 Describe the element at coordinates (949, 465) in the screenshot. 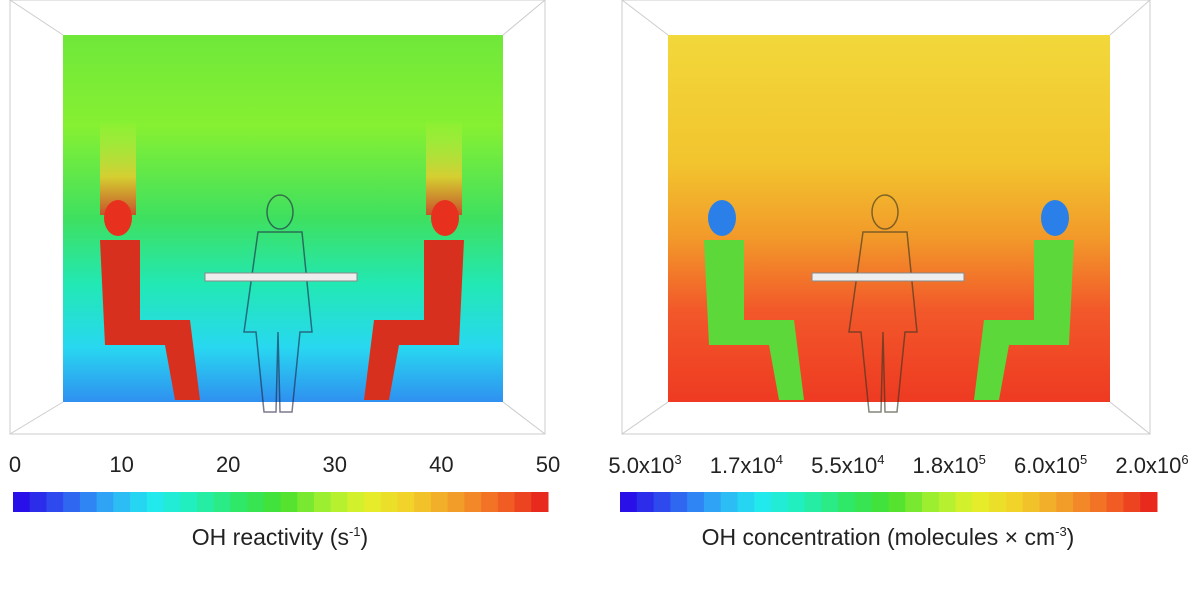

I see `colorbar-tick-label: 1.8x10⁵` at that location.